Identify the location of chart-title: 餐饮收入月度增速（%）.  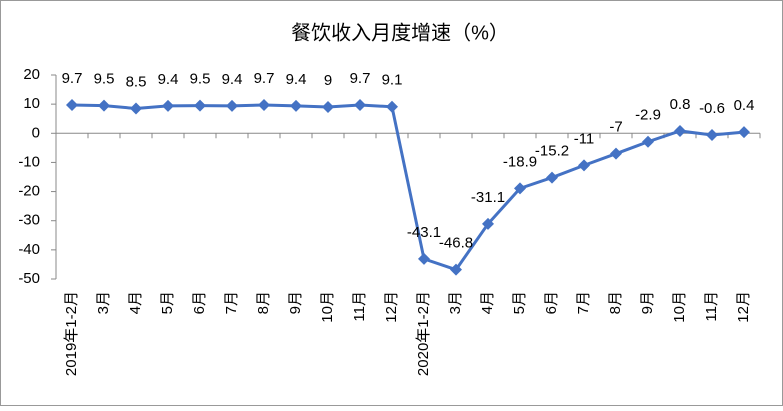
(400, 32).